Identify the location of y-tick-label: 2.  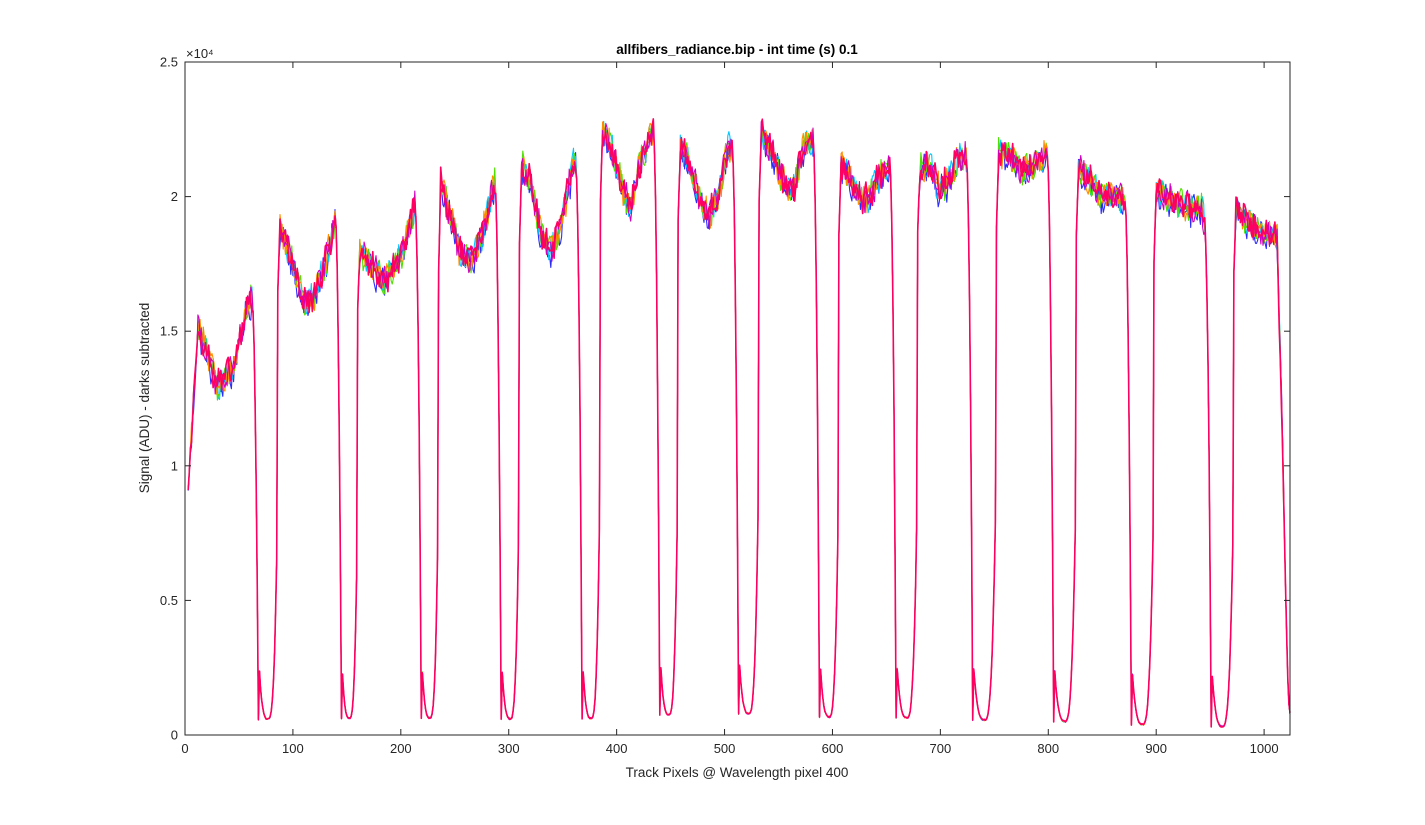
(174, 196).